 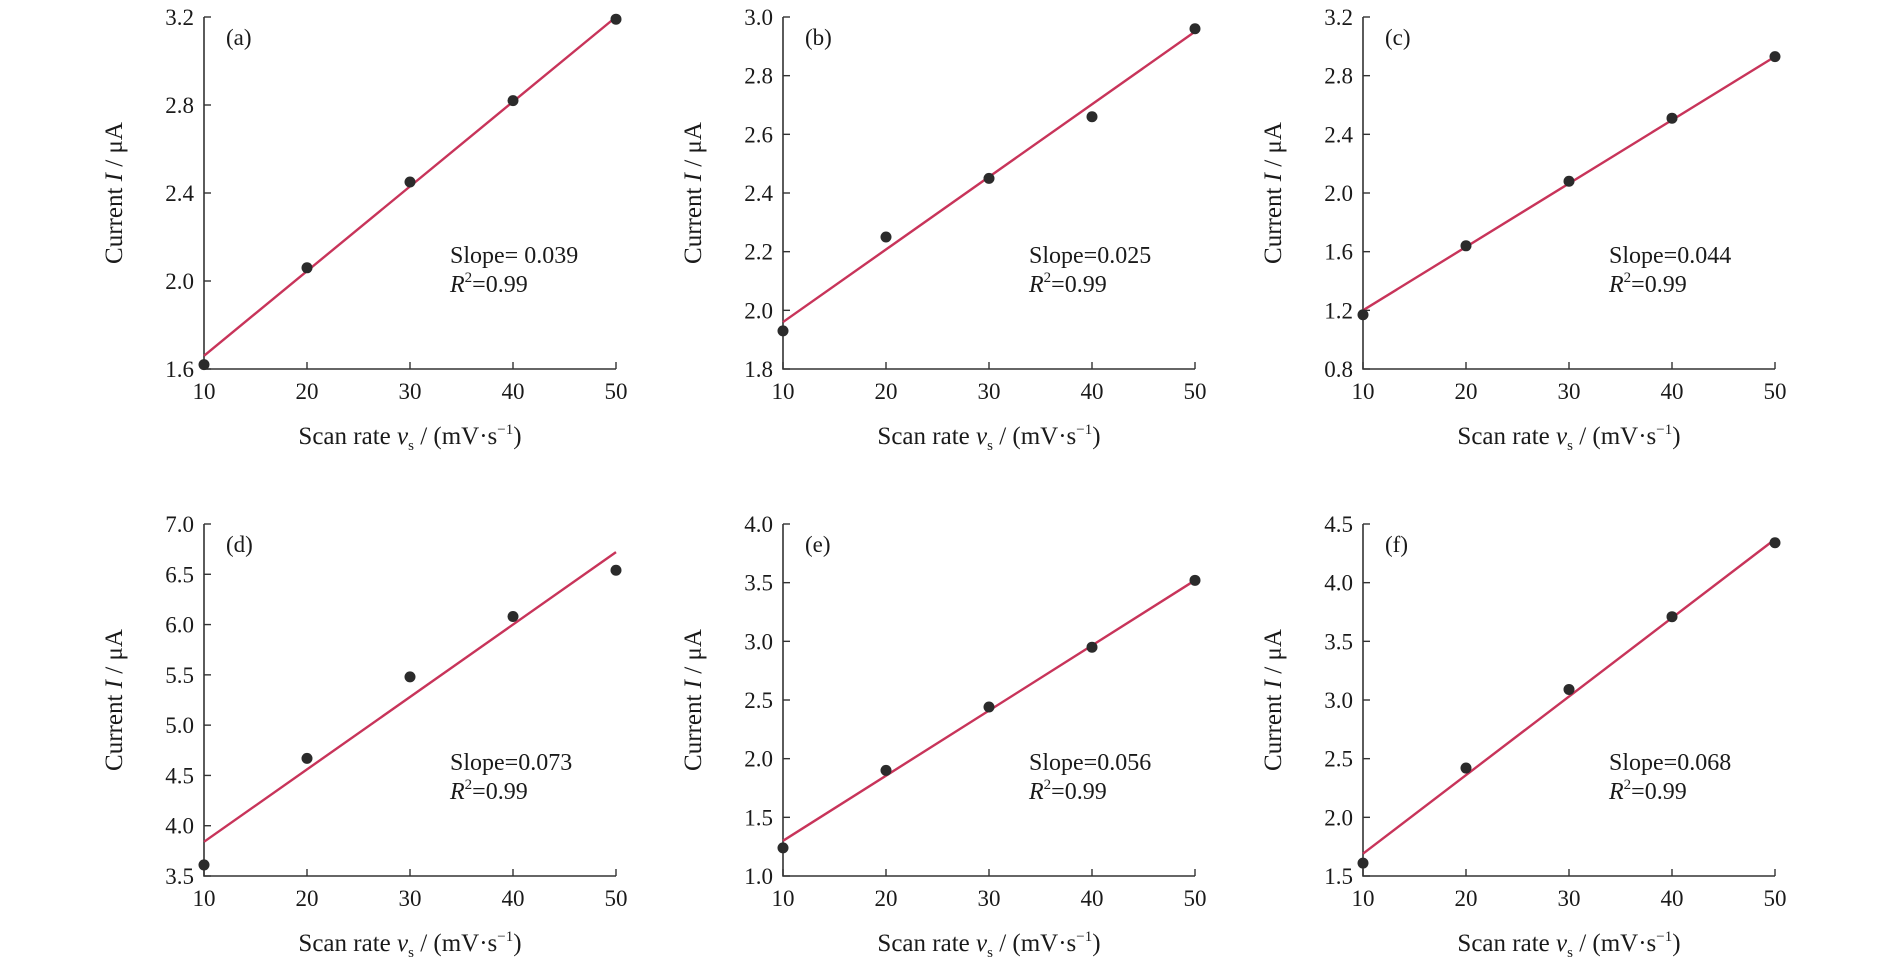 What do you see at coordinates (818, 544) in the screenshot?
I see `panel-label: (e)` at bounding box center [818, 544].